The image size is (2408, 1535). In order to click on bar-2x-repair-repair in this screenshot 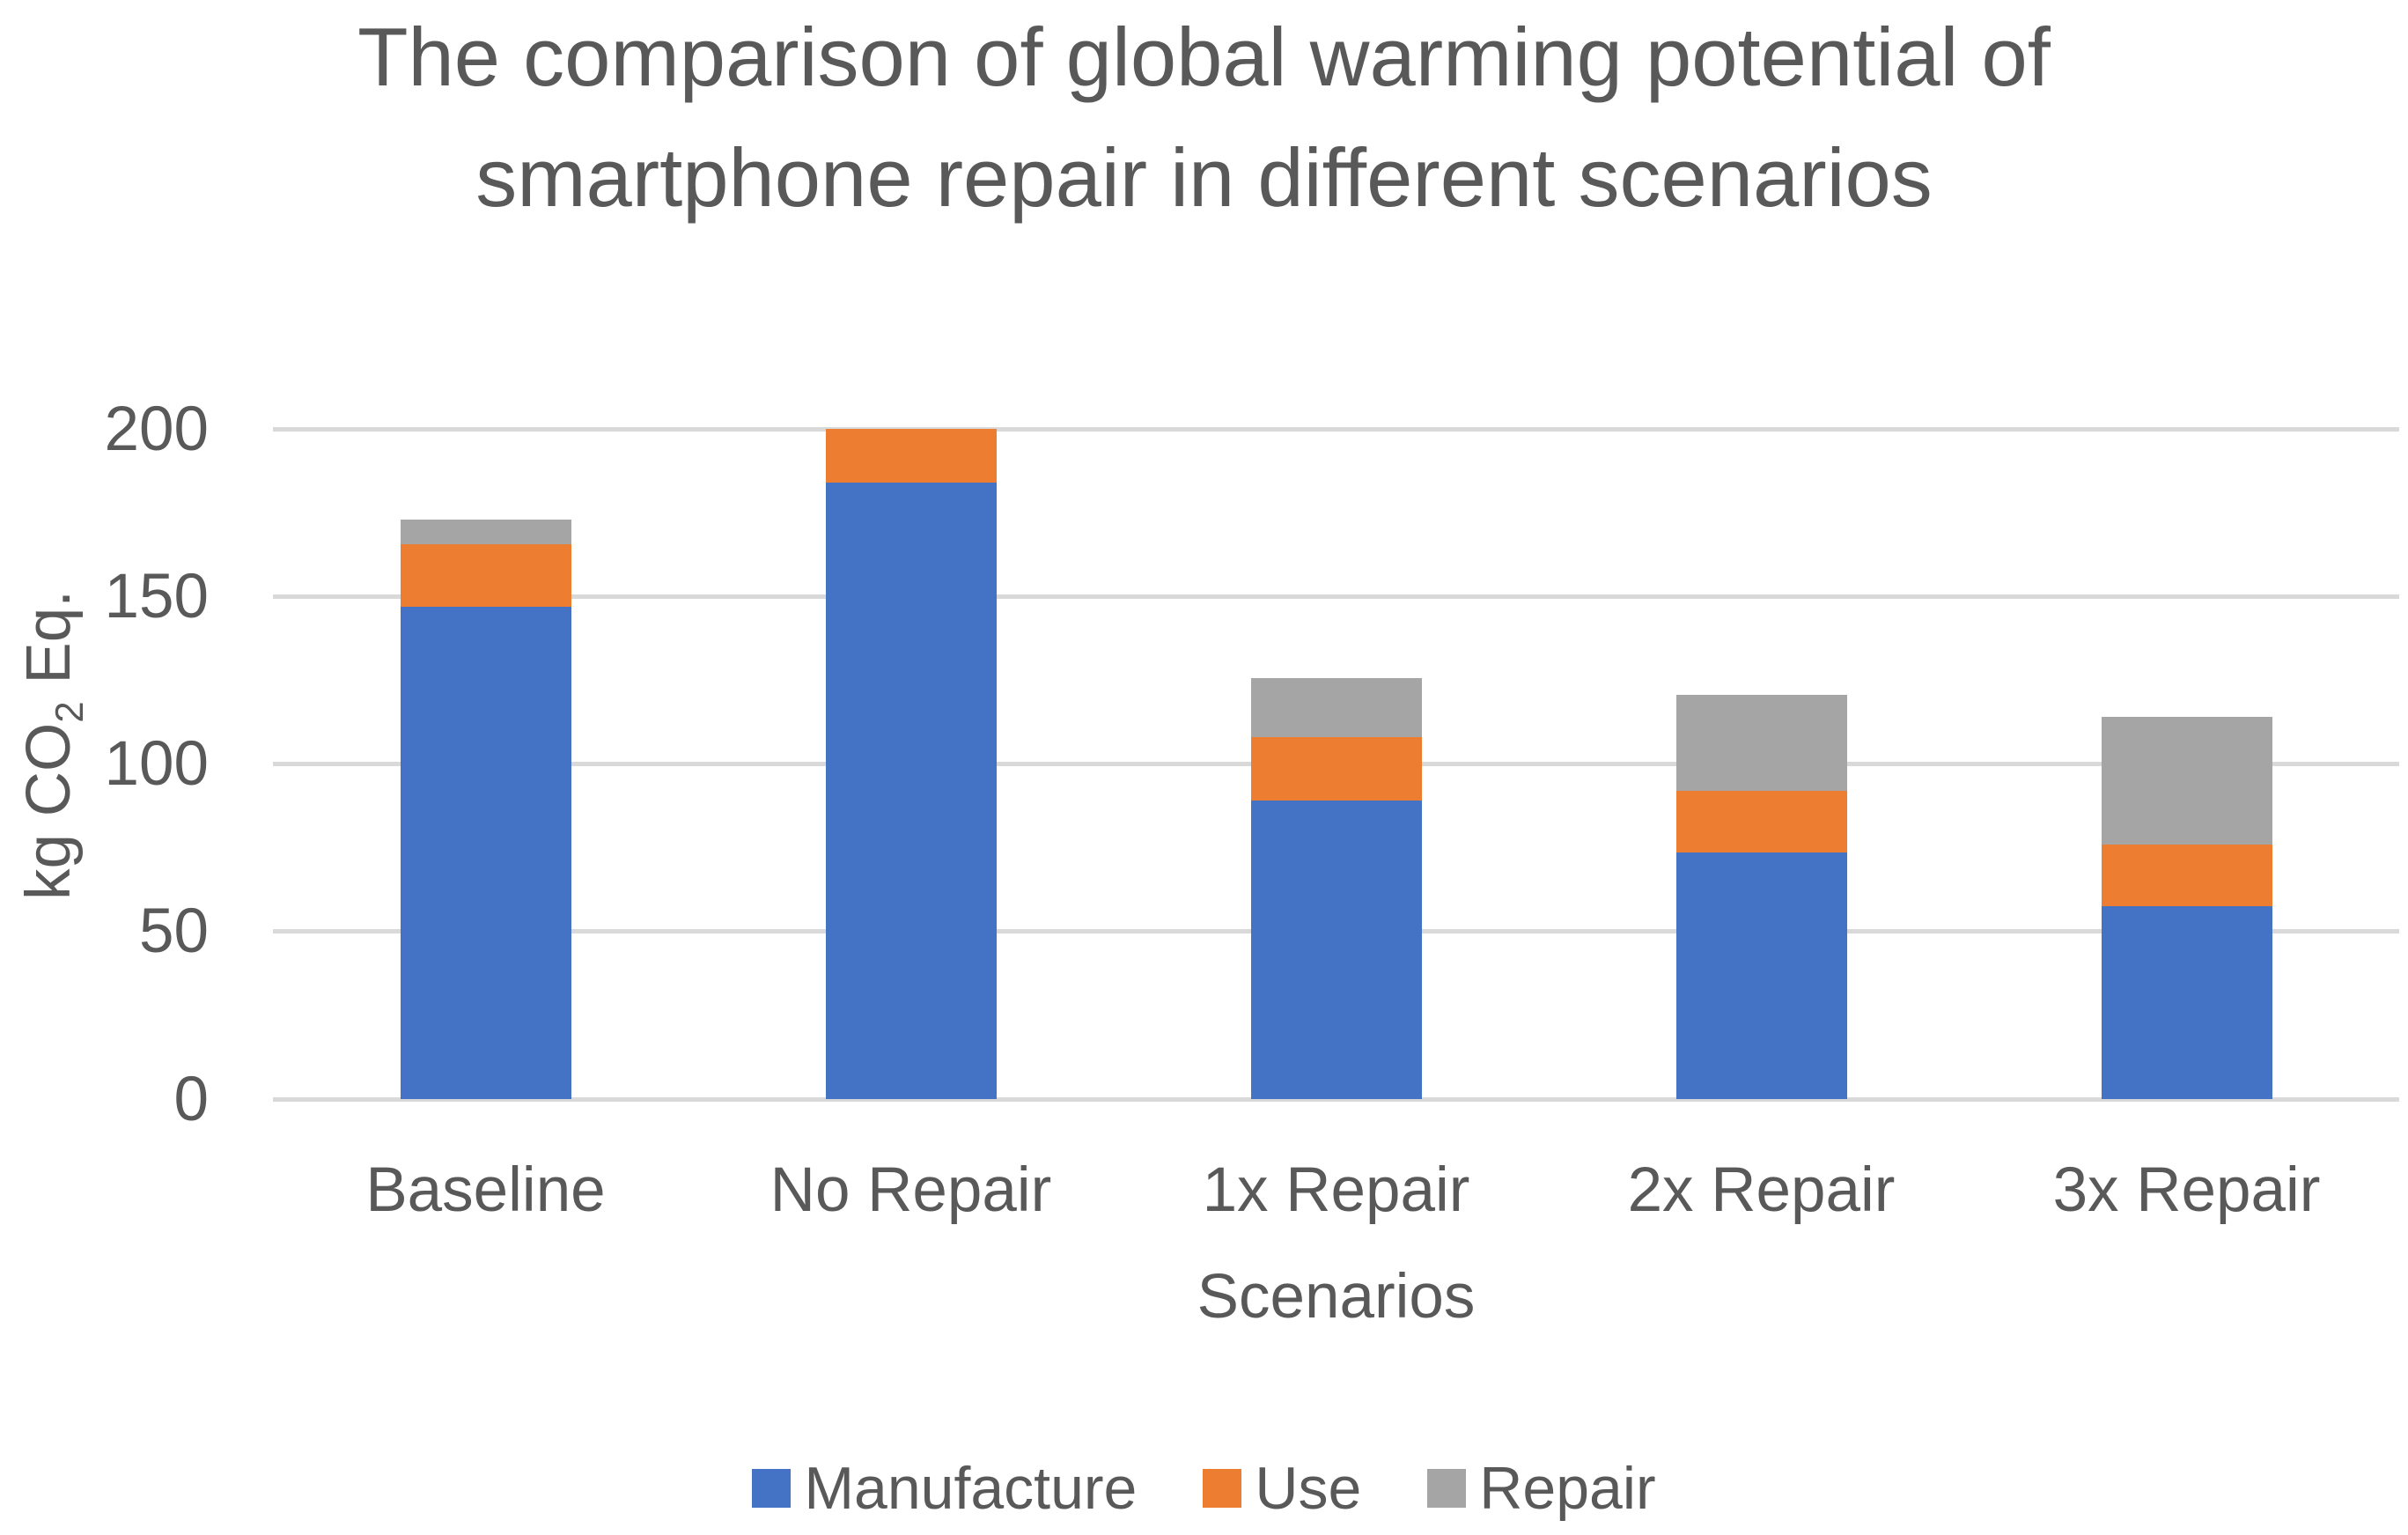, I will do `click(1761, 743)`.